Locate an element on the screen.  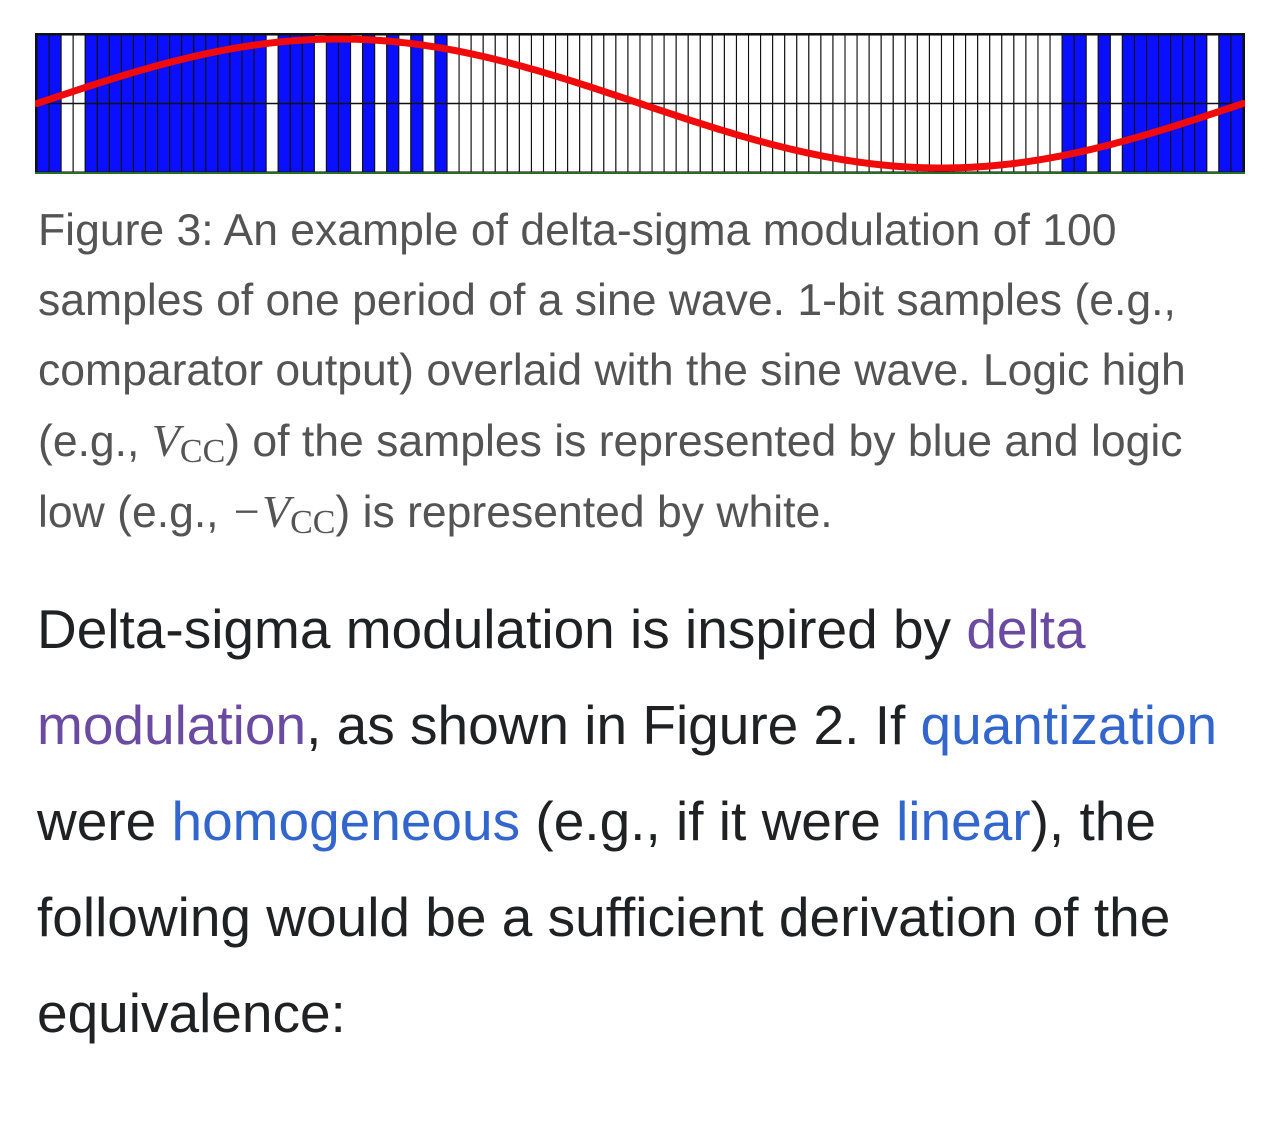
caption-text-3: ) is represented by white. is located at coordinates (584, 512).